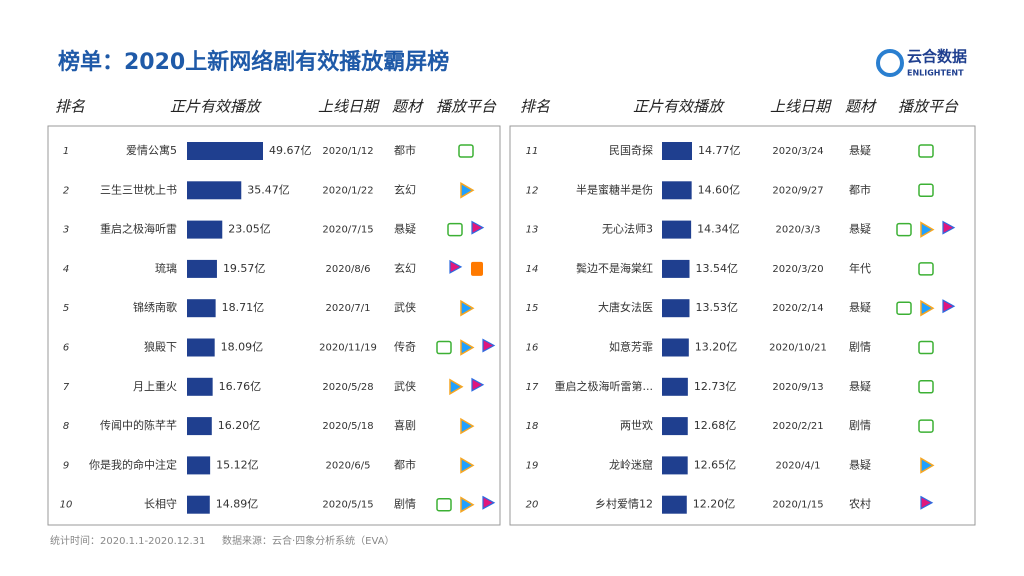 Image resolution: width=1024 pixels, height=576 pixels. I want to click on release-date: 2020/2/14, so click(797, 308).